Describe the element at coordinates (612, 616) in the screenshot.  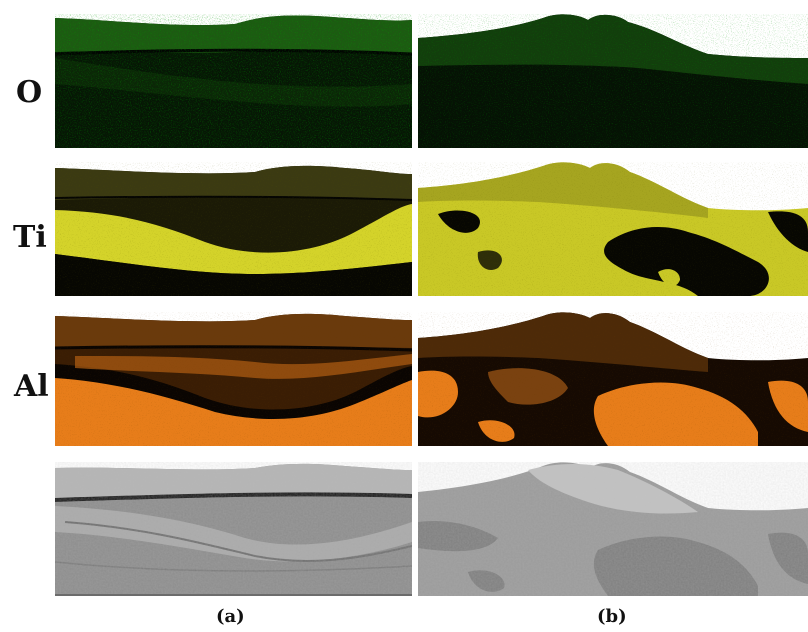
I see `column-label-b: (b)` at that location.